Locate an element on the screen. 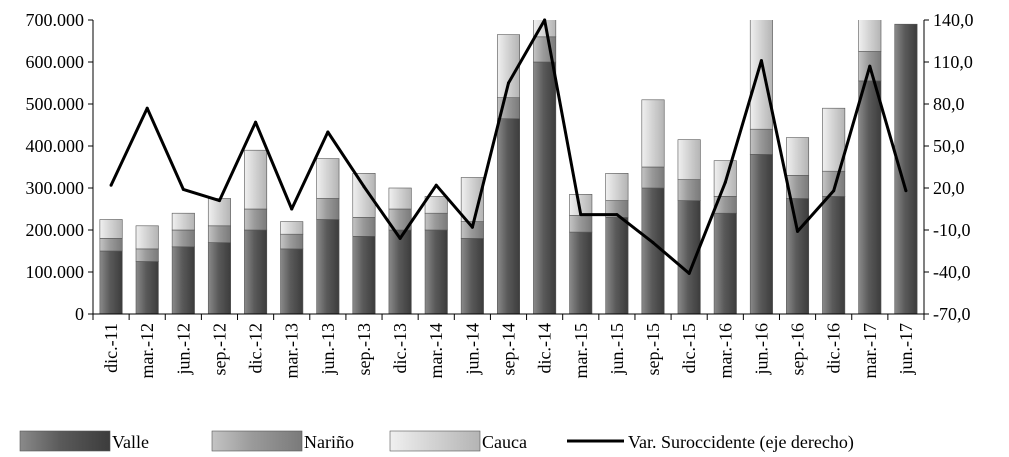 The width and height of the screenshot is (1009, 457). legend-label: Nariño is located at coordinates (329, 442).